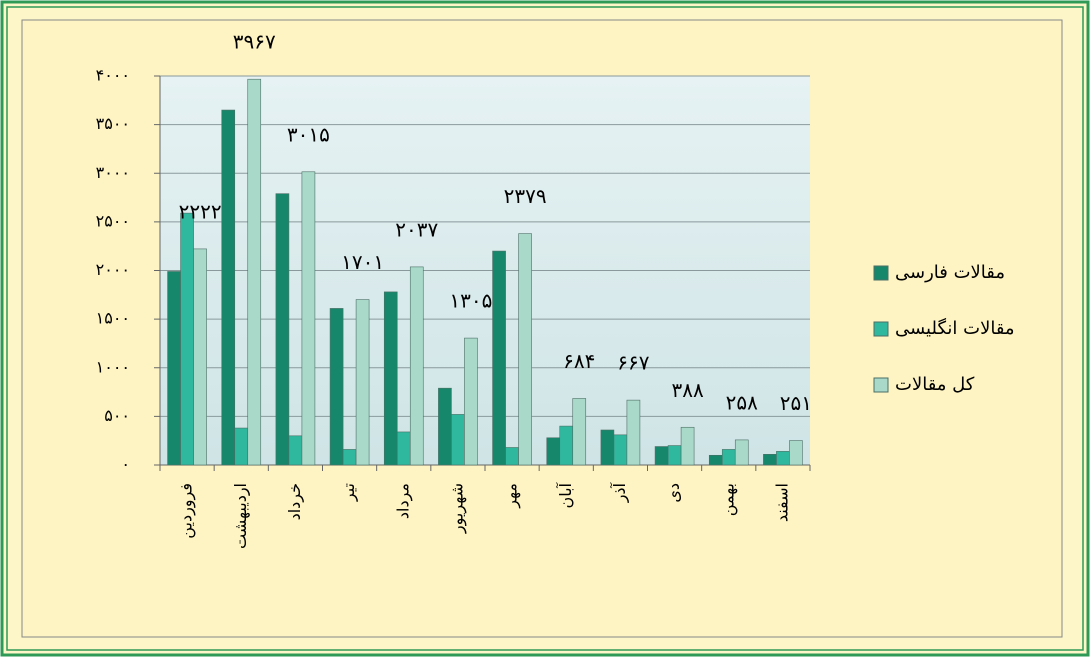 The image size is (1090, 657). I want to click on x-tick-label: مرداد, so click(403, 501).